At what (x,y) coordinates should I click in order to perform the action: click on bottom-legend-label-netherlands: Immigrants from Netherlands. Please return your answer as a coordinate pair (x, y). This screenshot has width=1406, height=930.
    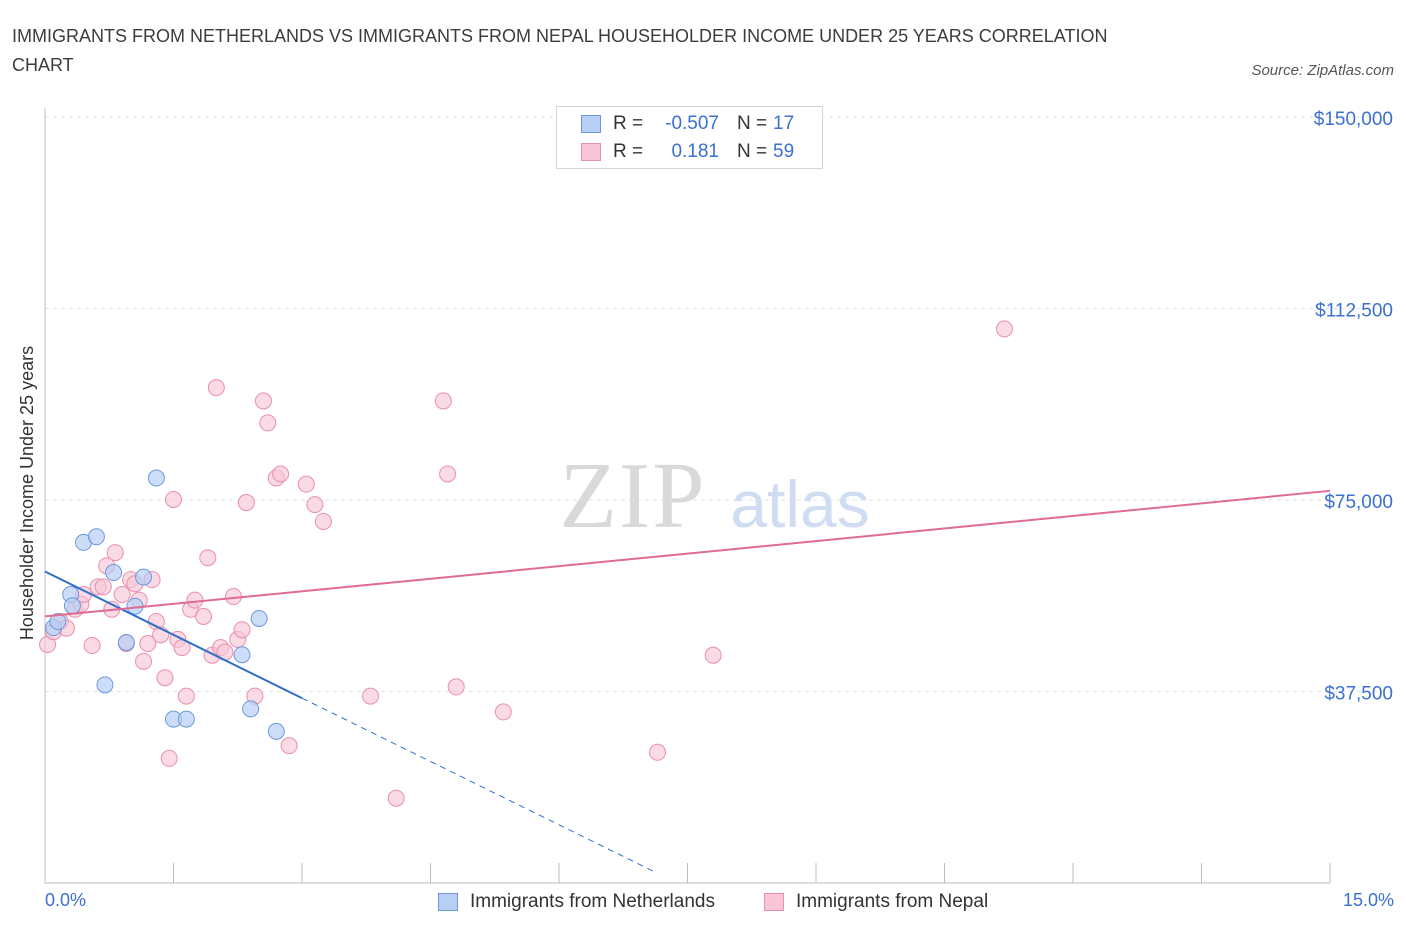
    Looking at the image, I should click on (592, 901).